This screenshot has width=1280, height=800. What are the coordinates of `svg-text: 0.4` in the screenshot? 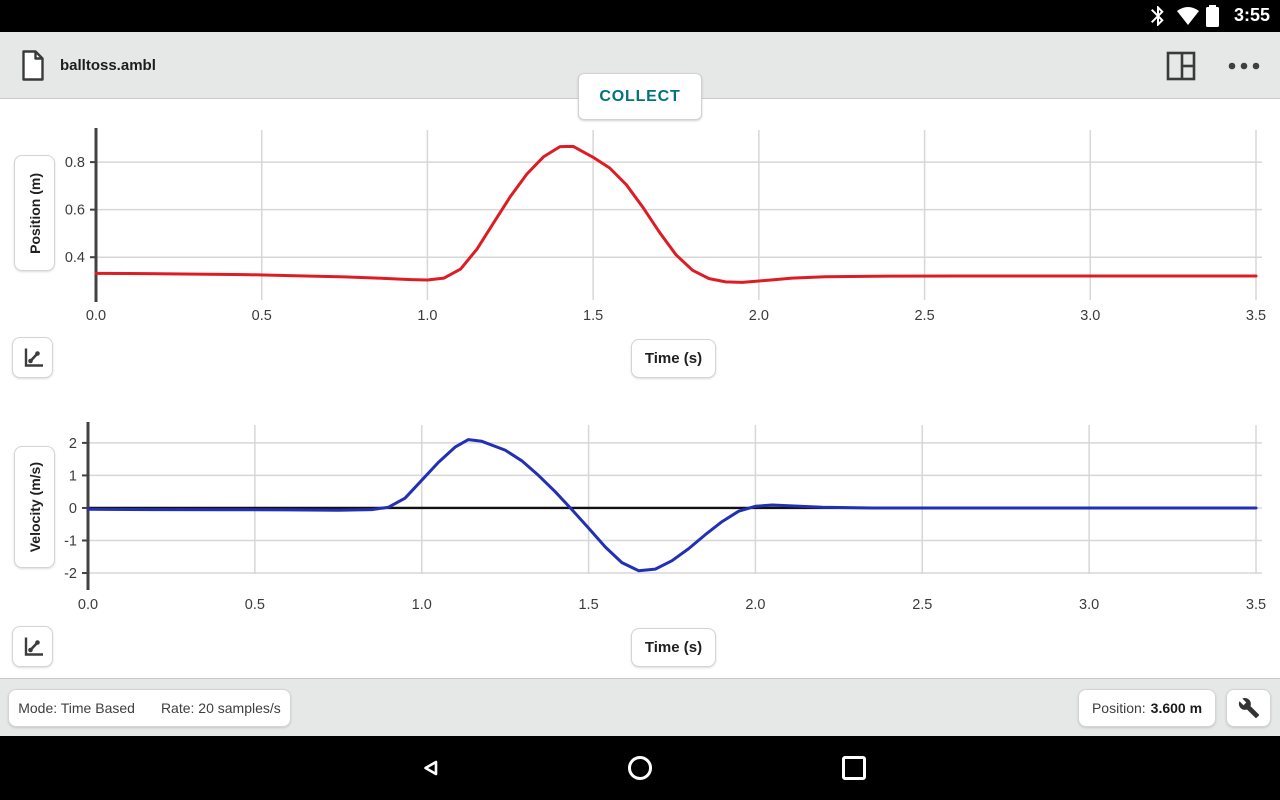 It's located at (75, 258).